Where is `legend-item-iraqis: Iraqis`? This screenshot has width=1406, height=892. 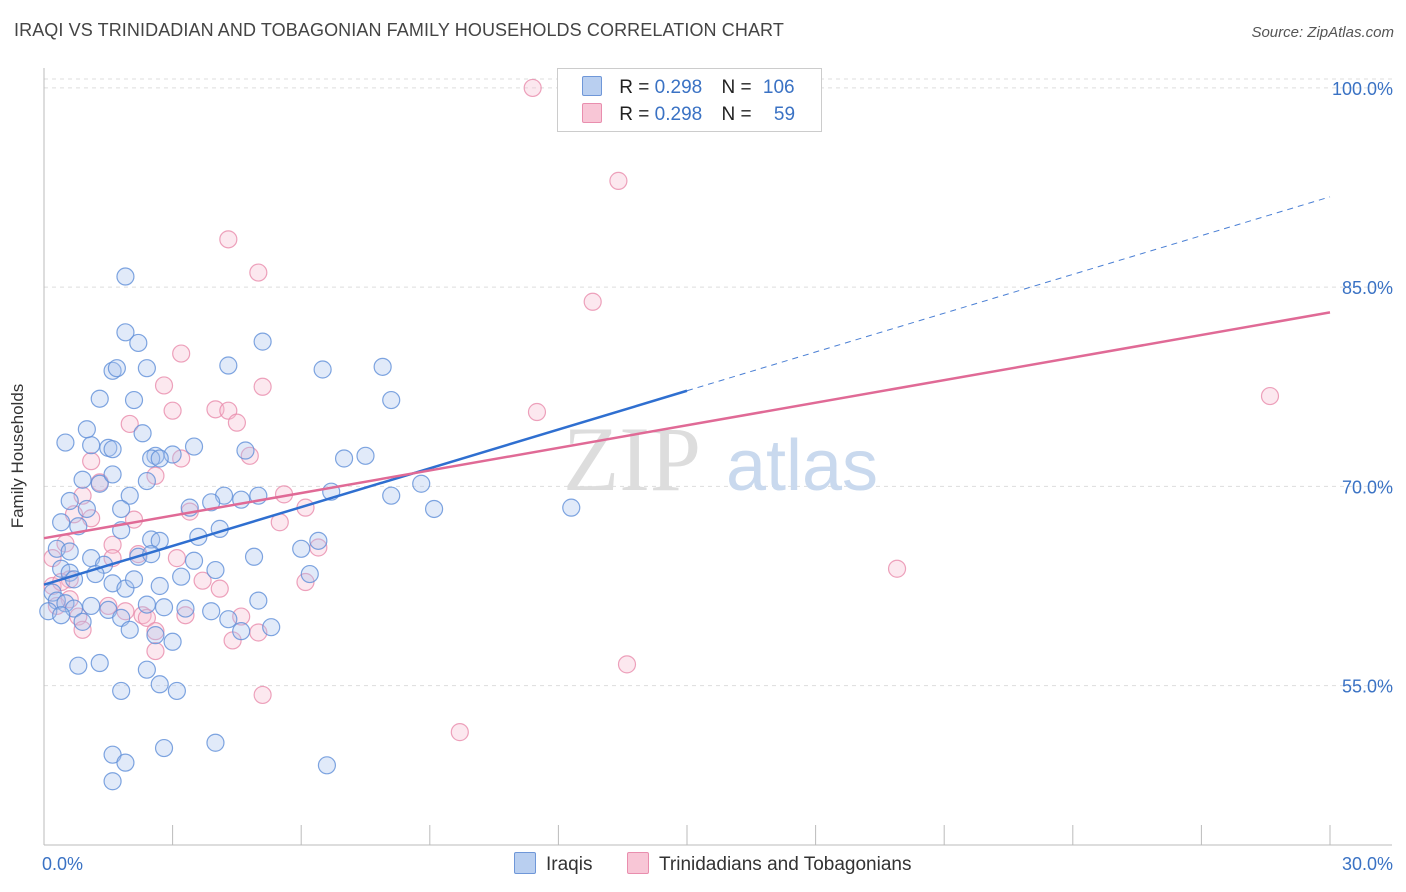 legend-item-iraqis: Iraqis is located at coordinates (553, 864).